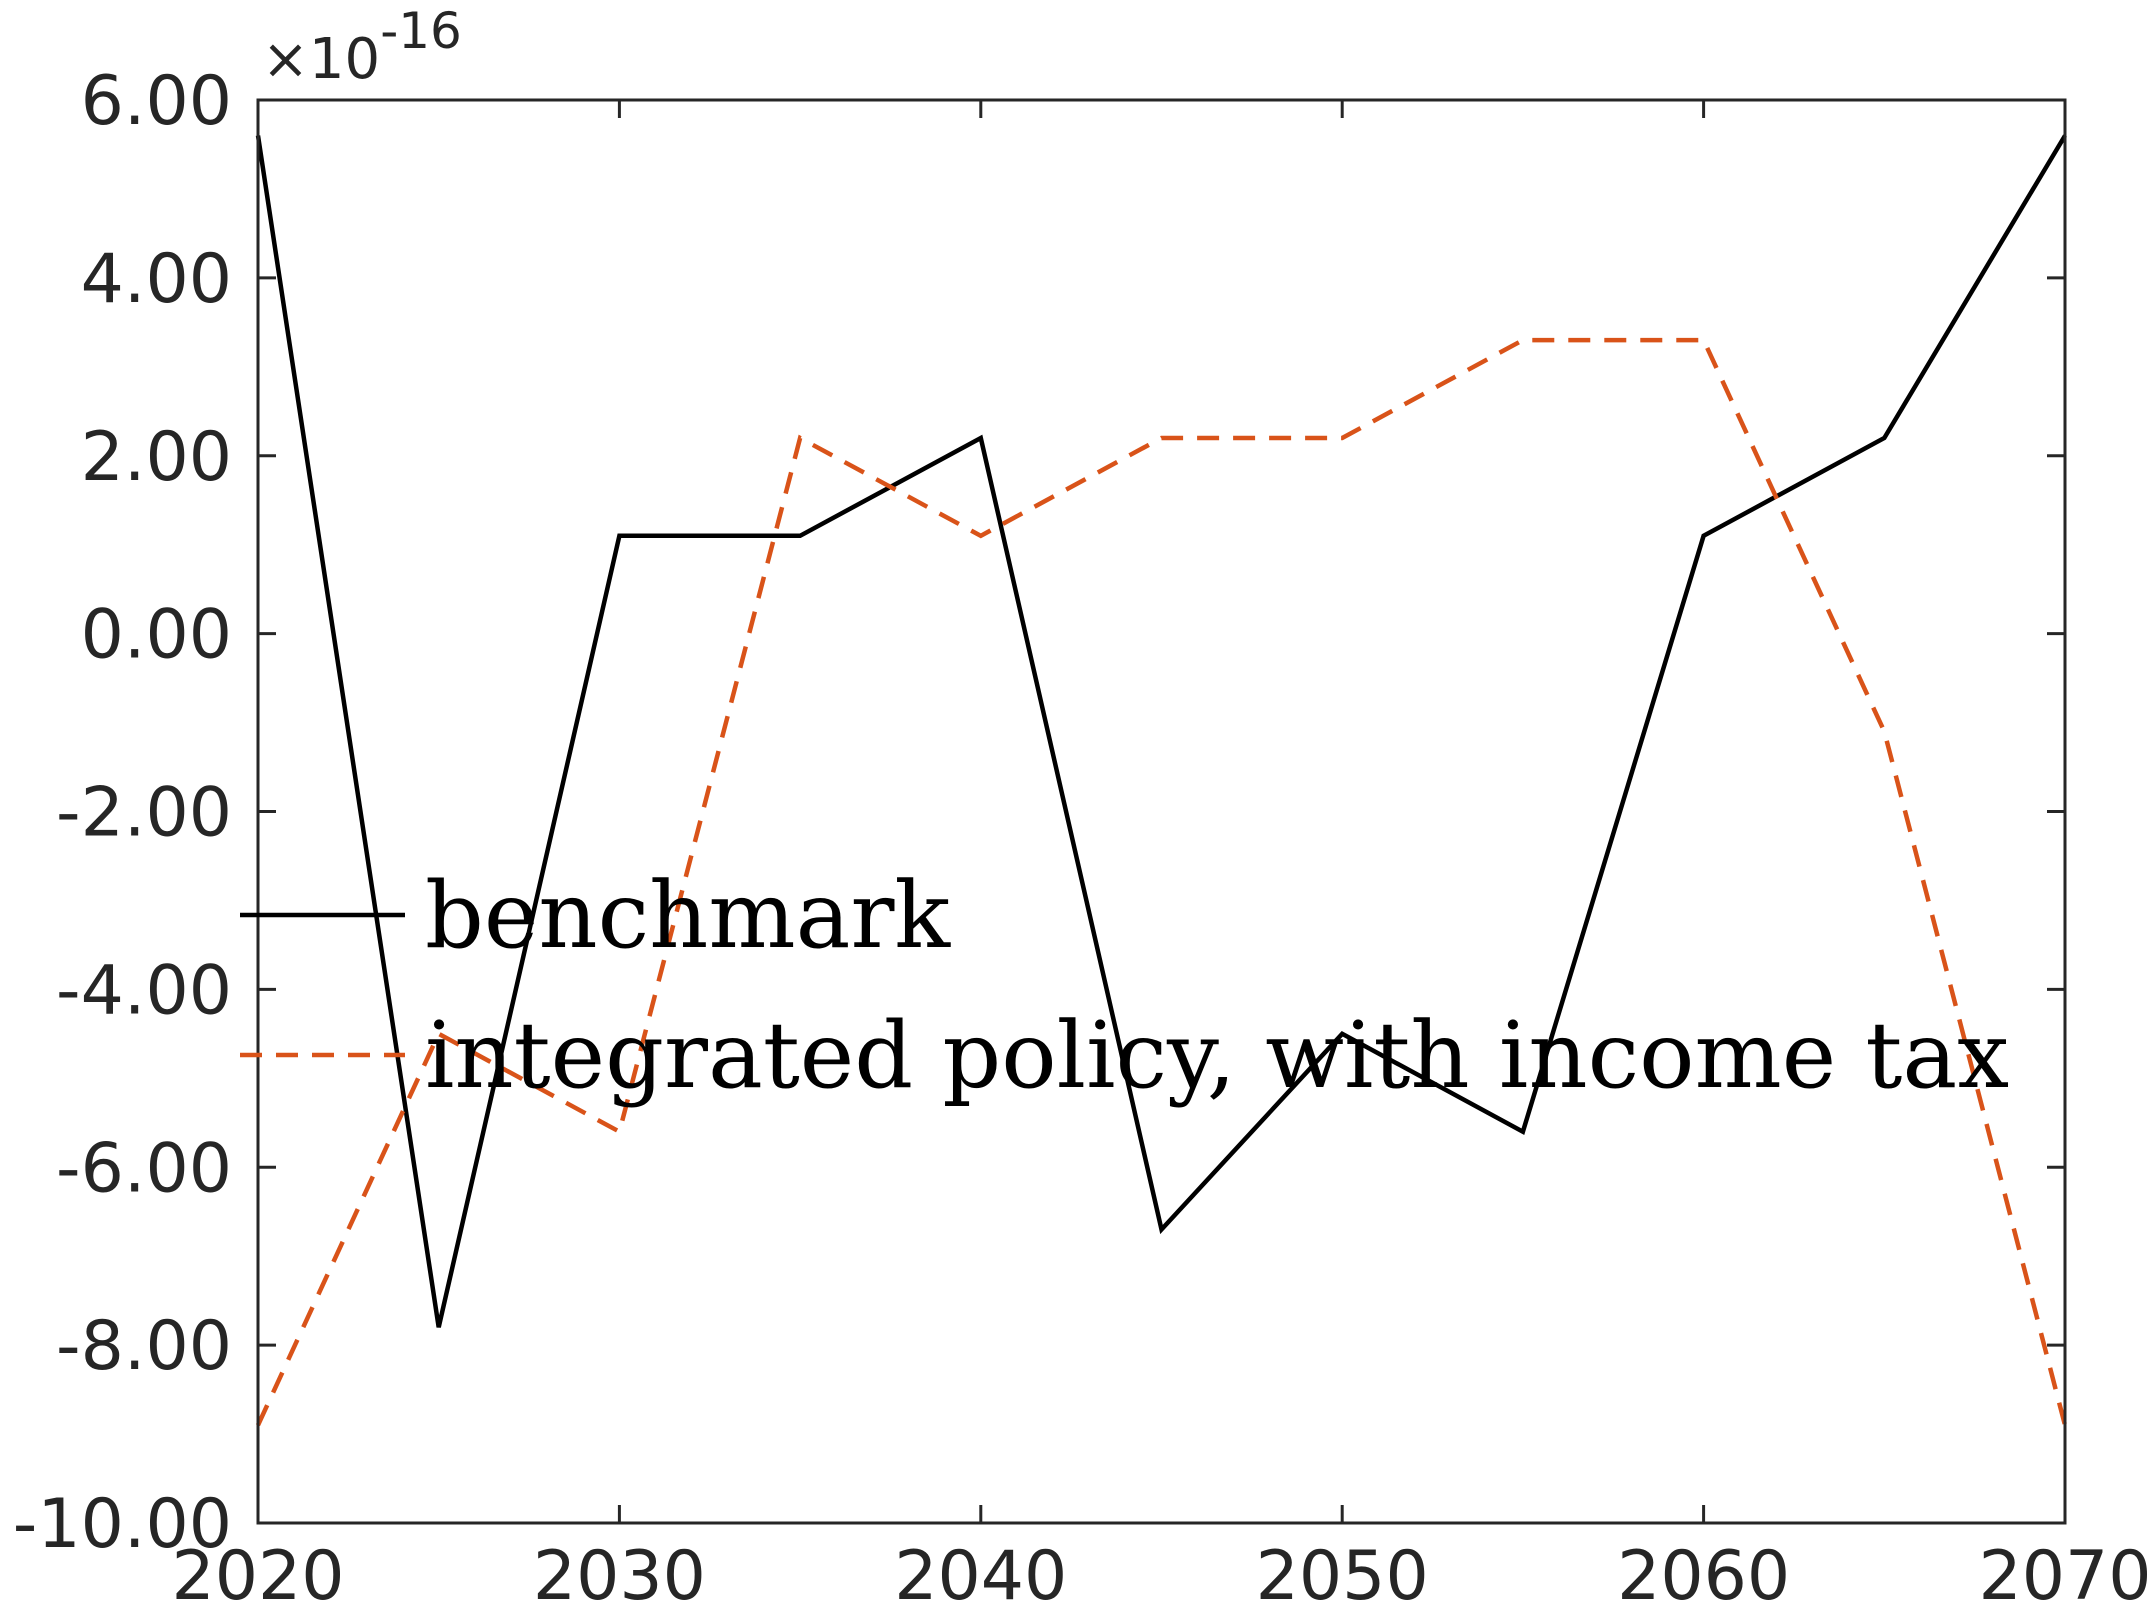 The width and height of the screenshot is (2155, 1622). I want to click on legend-label-0: benchmark, so click(688, 915).